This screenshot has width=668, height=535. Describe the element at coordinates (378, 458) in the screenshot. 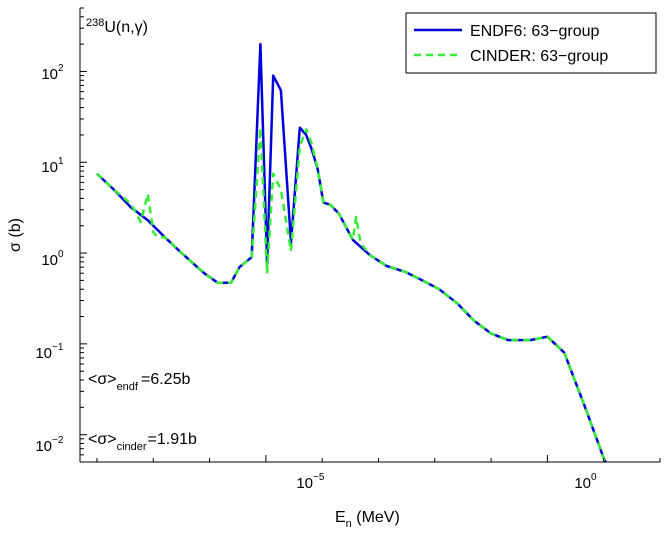

I see `x-tick-marks` at that location.